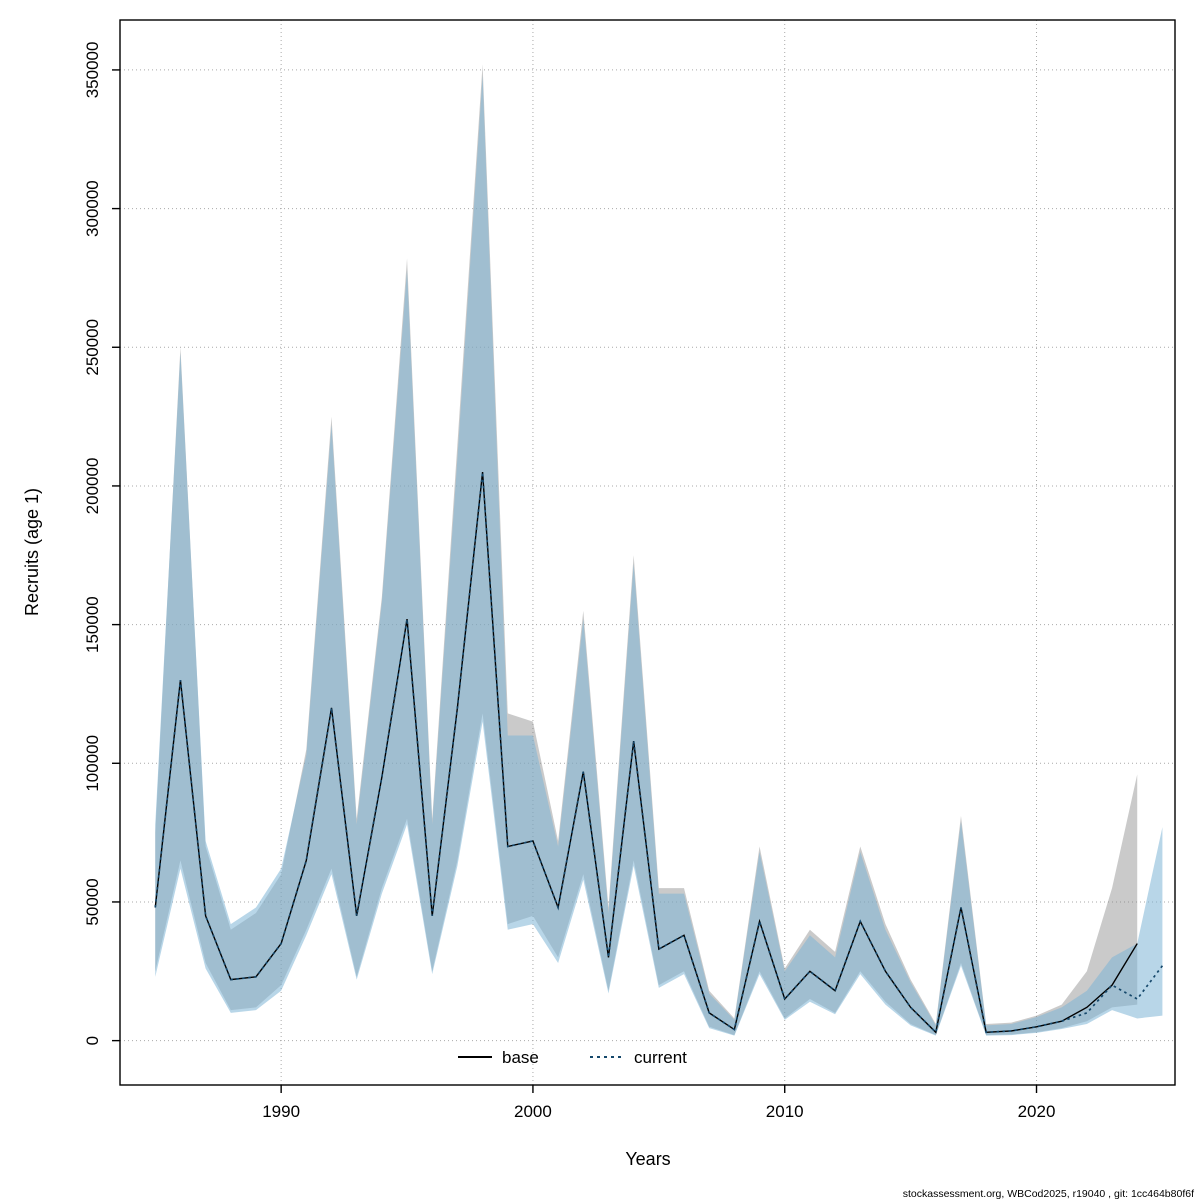  What do you see at coordinates (533, 1111) in the screenshot?
I see `x-tick-label: 2000` at bounding box center [533, 1111].